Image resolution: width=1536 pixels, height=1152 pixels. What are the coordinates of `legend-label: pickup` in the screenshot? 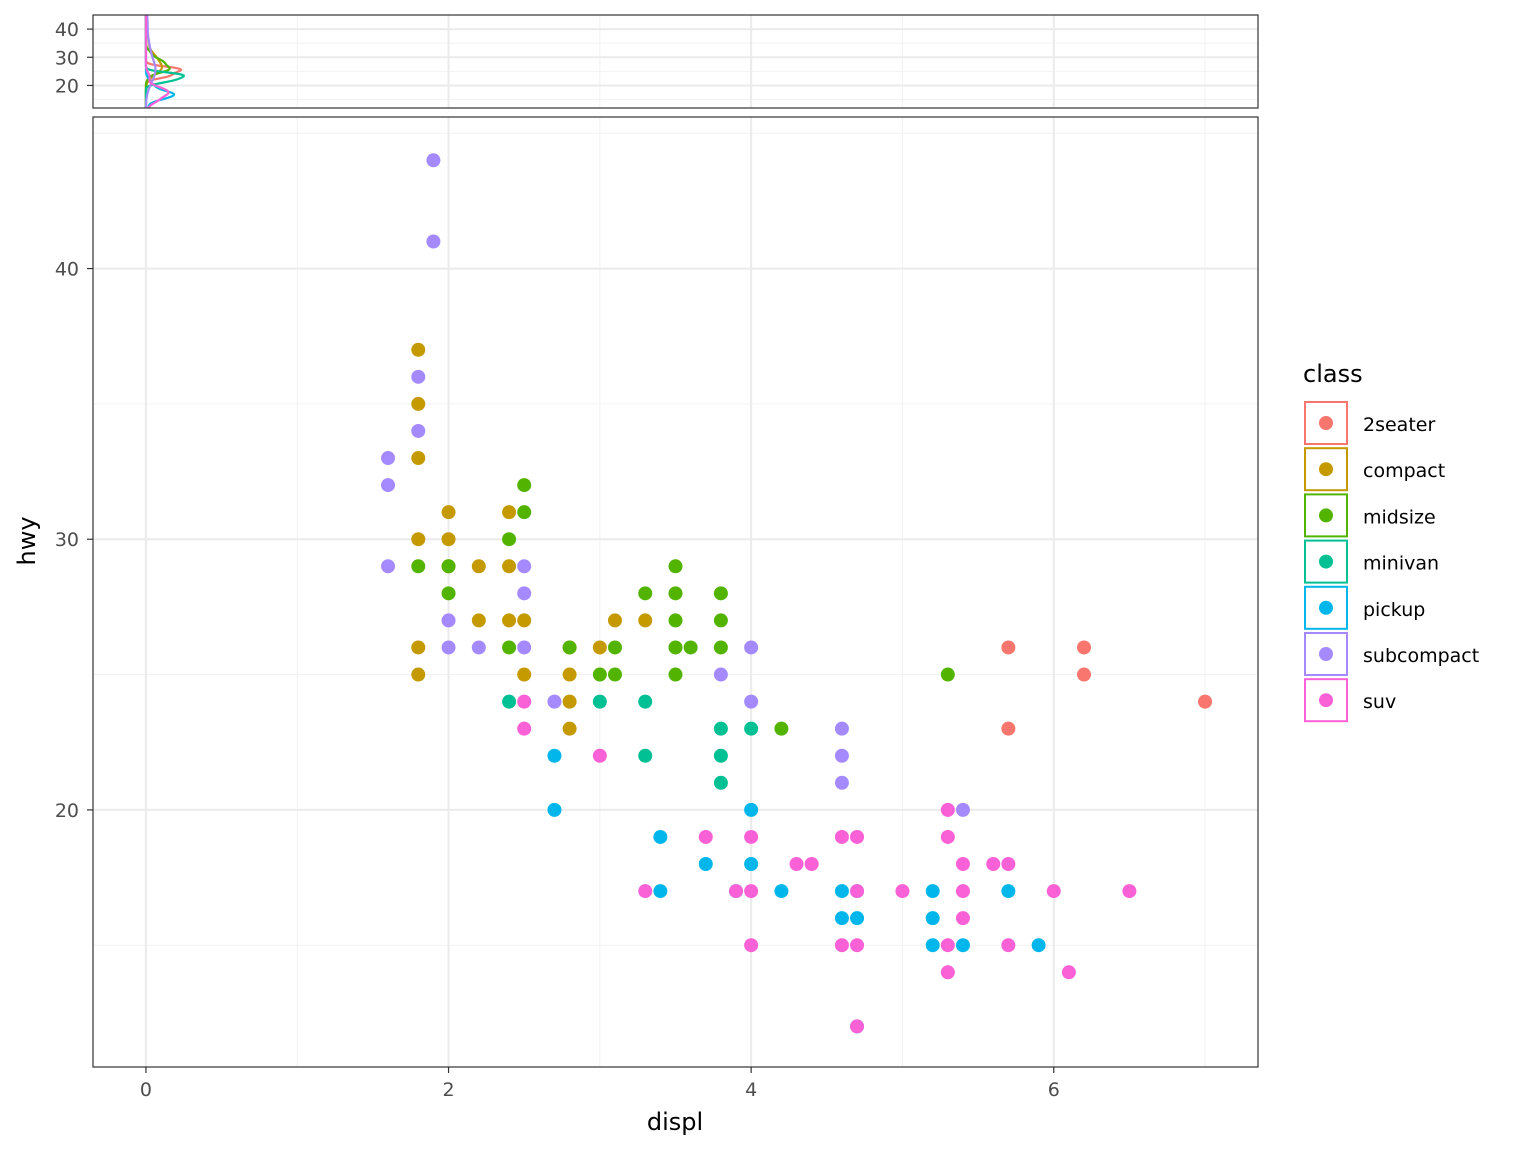 It's located at (1394, 610).